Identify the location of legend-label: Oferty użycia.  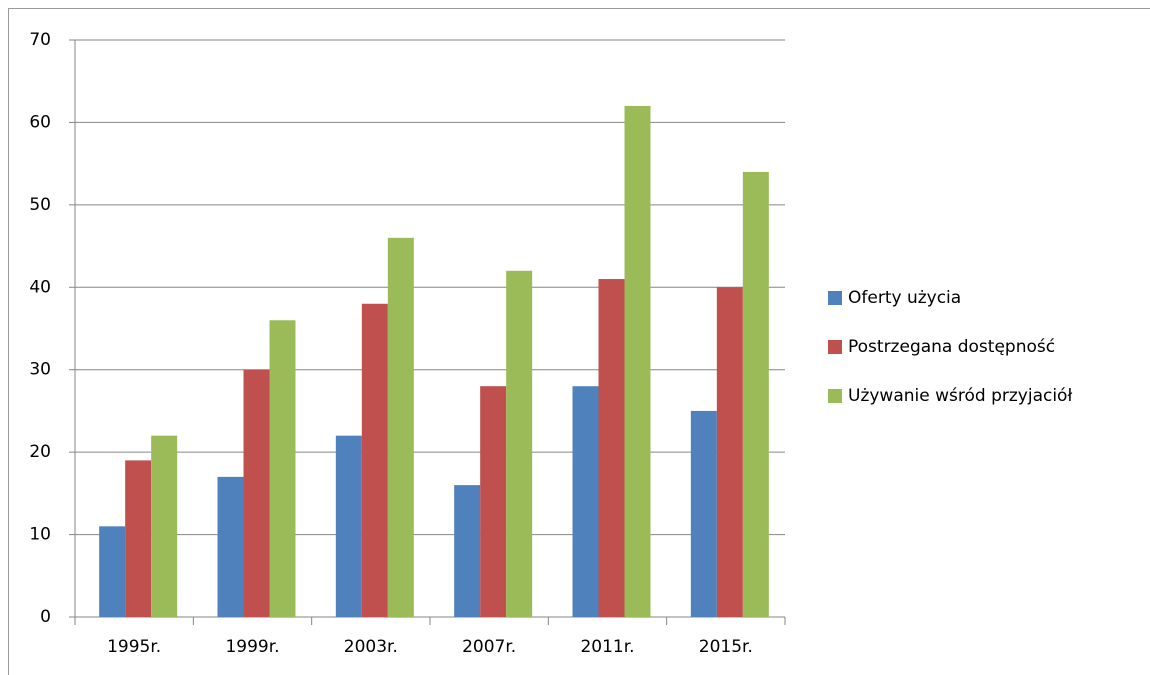
(904, 298).